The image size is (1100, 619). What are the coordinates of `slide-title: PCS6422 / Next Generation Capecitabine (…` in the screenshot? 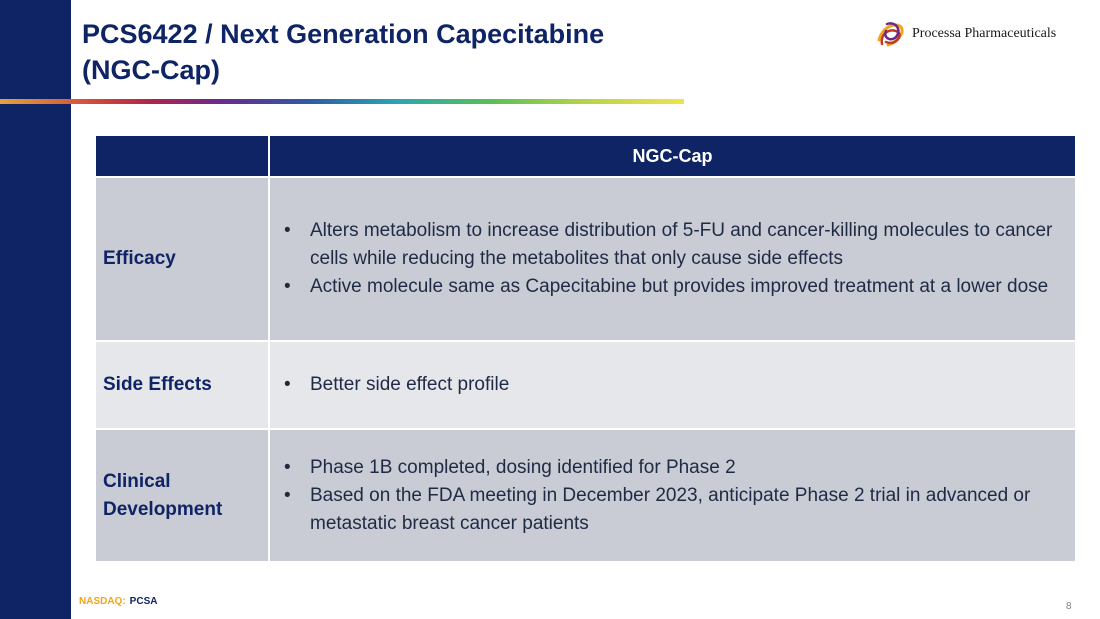 It's located at (402, 52).